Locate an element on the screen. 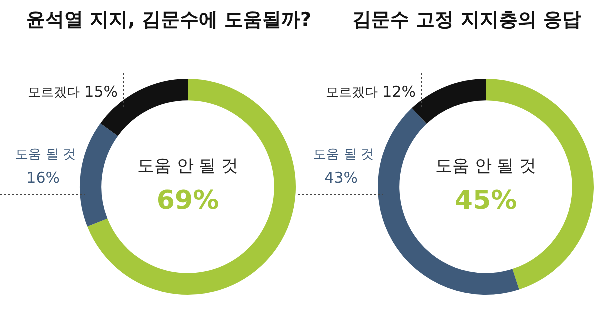 Image resolution: width=597 pixels, height=327 pixels. data-label: 69% is located at coordinates (188, 201).